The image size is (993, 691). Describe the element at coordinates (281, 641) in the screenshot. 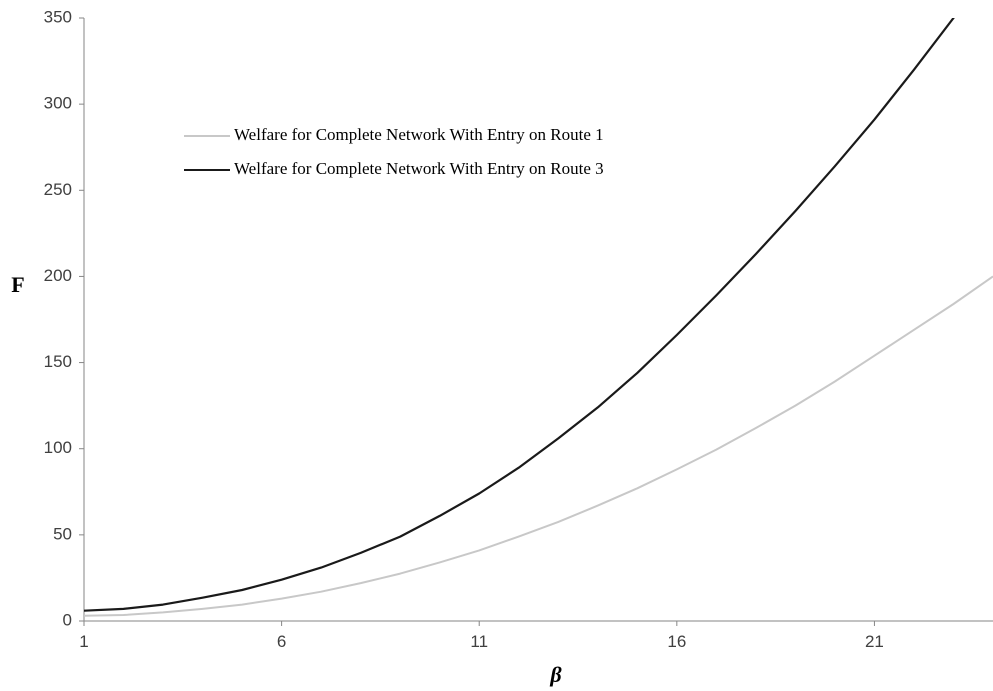

I see `x-tick-label: 6` at that location.